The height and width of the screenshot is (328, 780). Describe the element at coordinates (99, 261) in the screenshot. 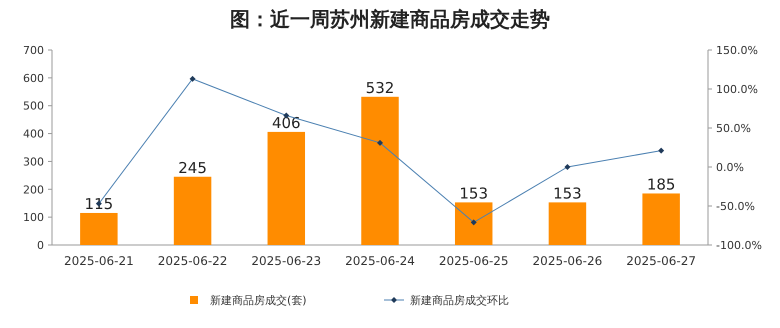

I see `x-tick-label: 2025-06-21` at that location.